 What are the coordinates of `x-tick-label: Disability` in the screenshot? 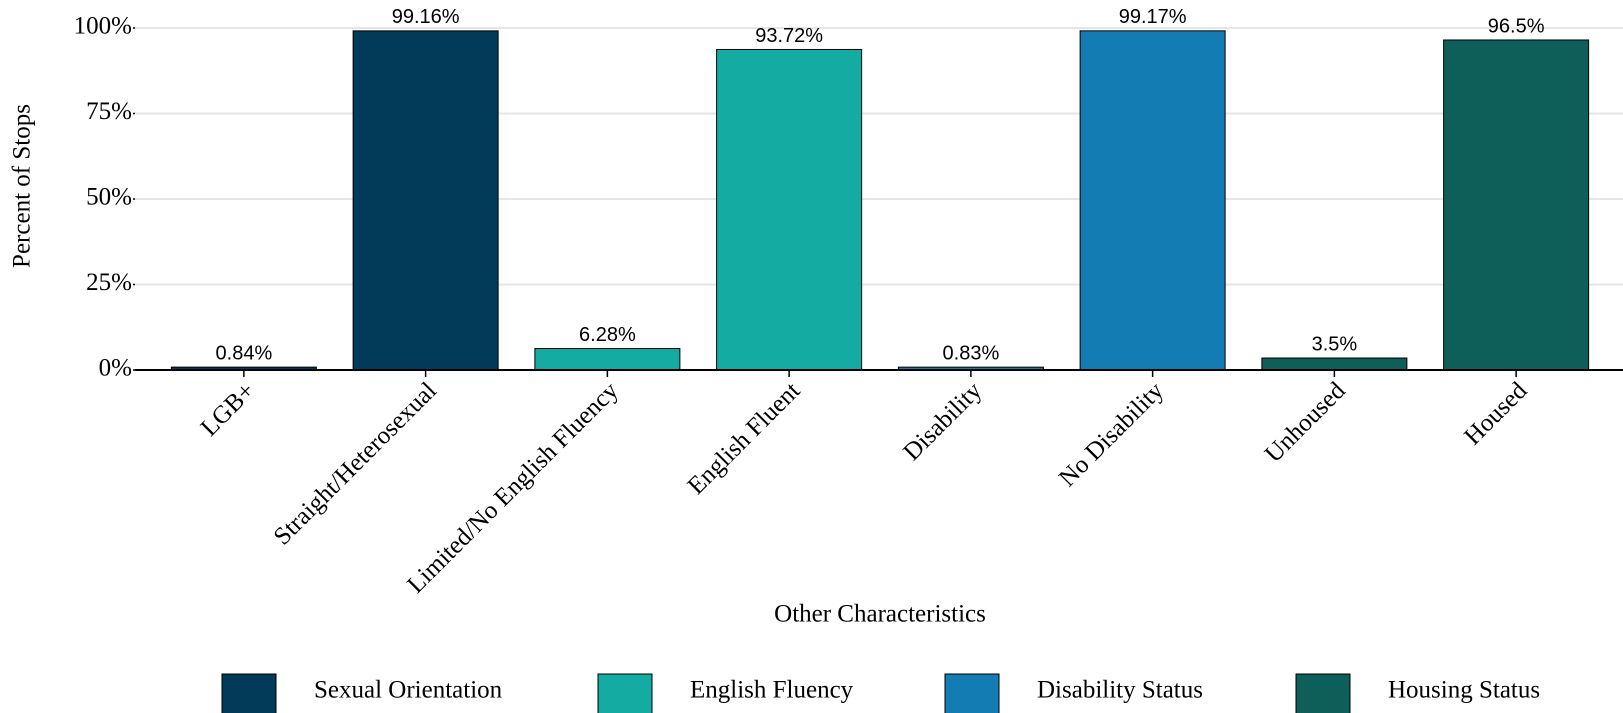 It's located at (942, 421).